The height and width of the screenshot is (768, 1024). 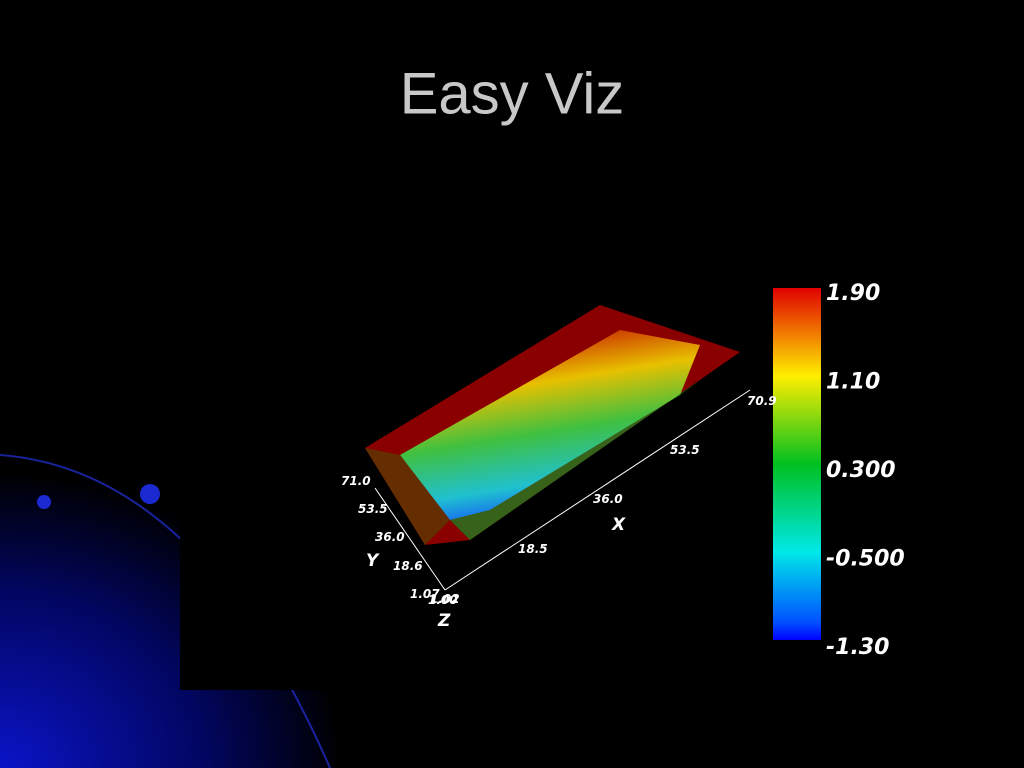 What do you see at coordinates (373, 561) in the screenshot?
I see `y-axis-label: Y` at bounding box center [373, 561].